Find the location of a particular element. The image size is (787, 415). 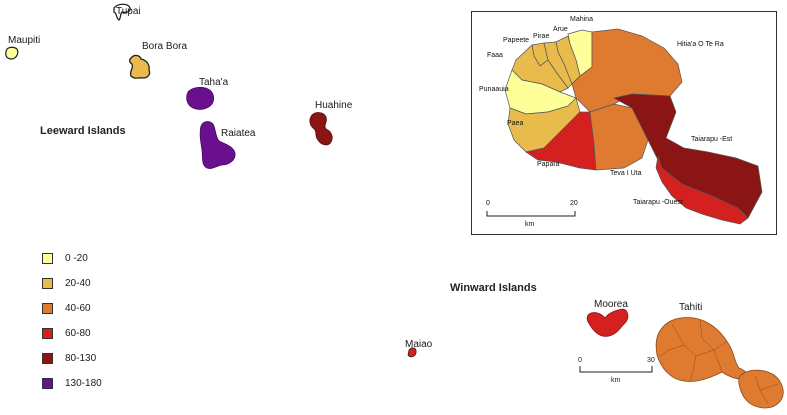

legend-label: 20-40 is located at coordinates (78, 283).